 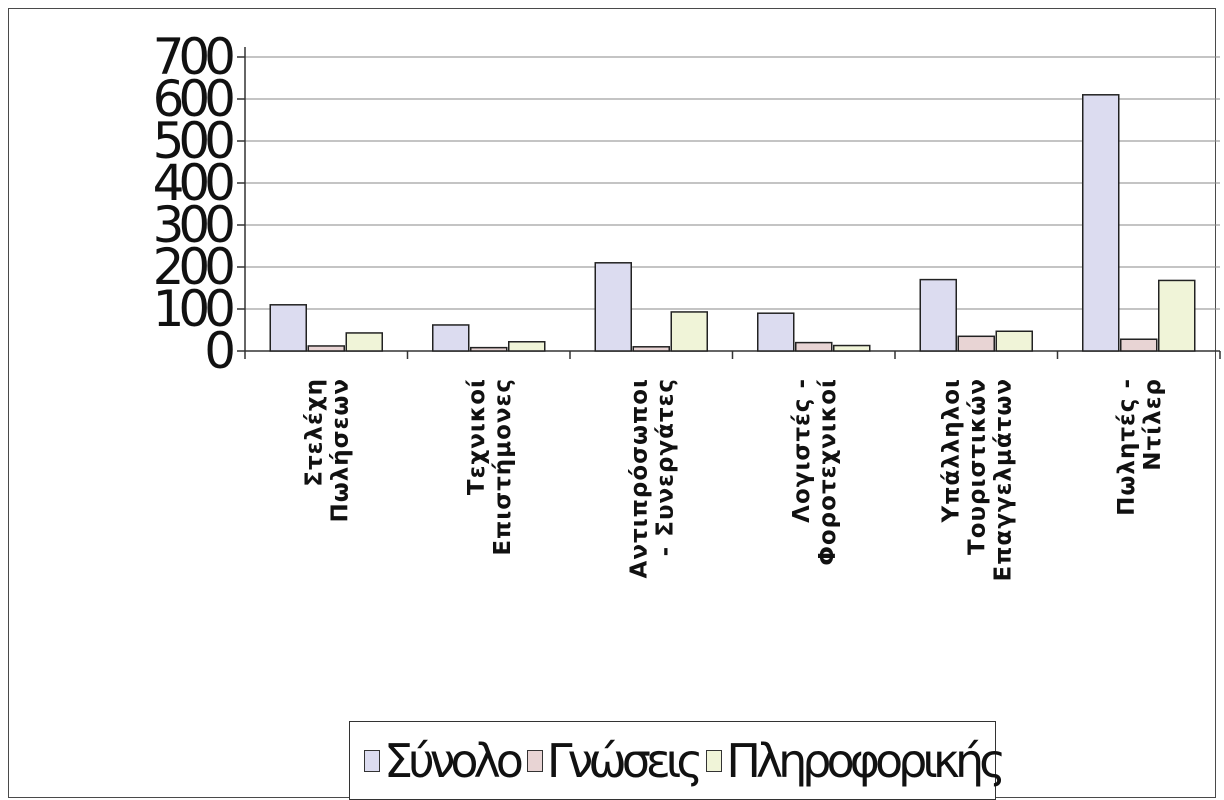 I want to click on x-tick-label: Υπάλληλοι, so click(x=951, y=450).